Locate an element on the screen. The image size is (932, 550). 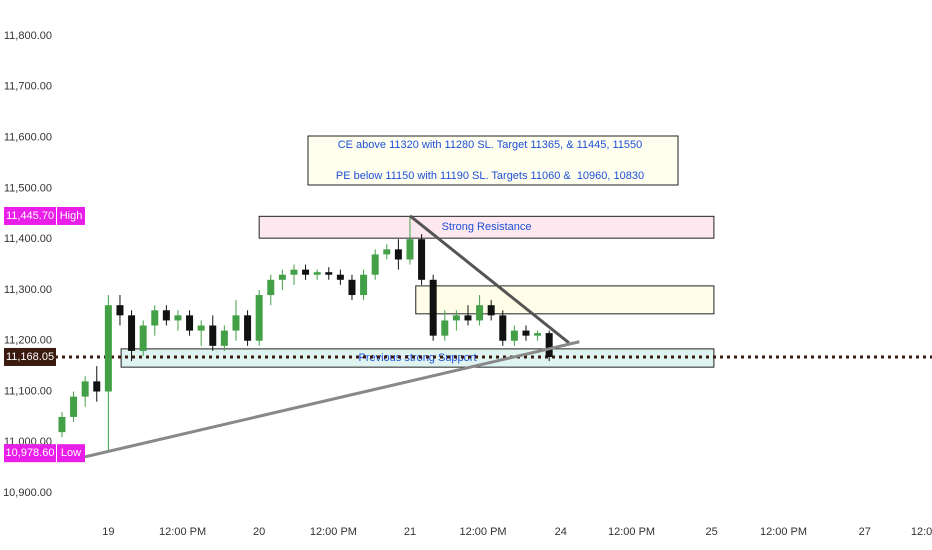
y-tick-label: 11,100.00 is located at coordinates (28, 391).